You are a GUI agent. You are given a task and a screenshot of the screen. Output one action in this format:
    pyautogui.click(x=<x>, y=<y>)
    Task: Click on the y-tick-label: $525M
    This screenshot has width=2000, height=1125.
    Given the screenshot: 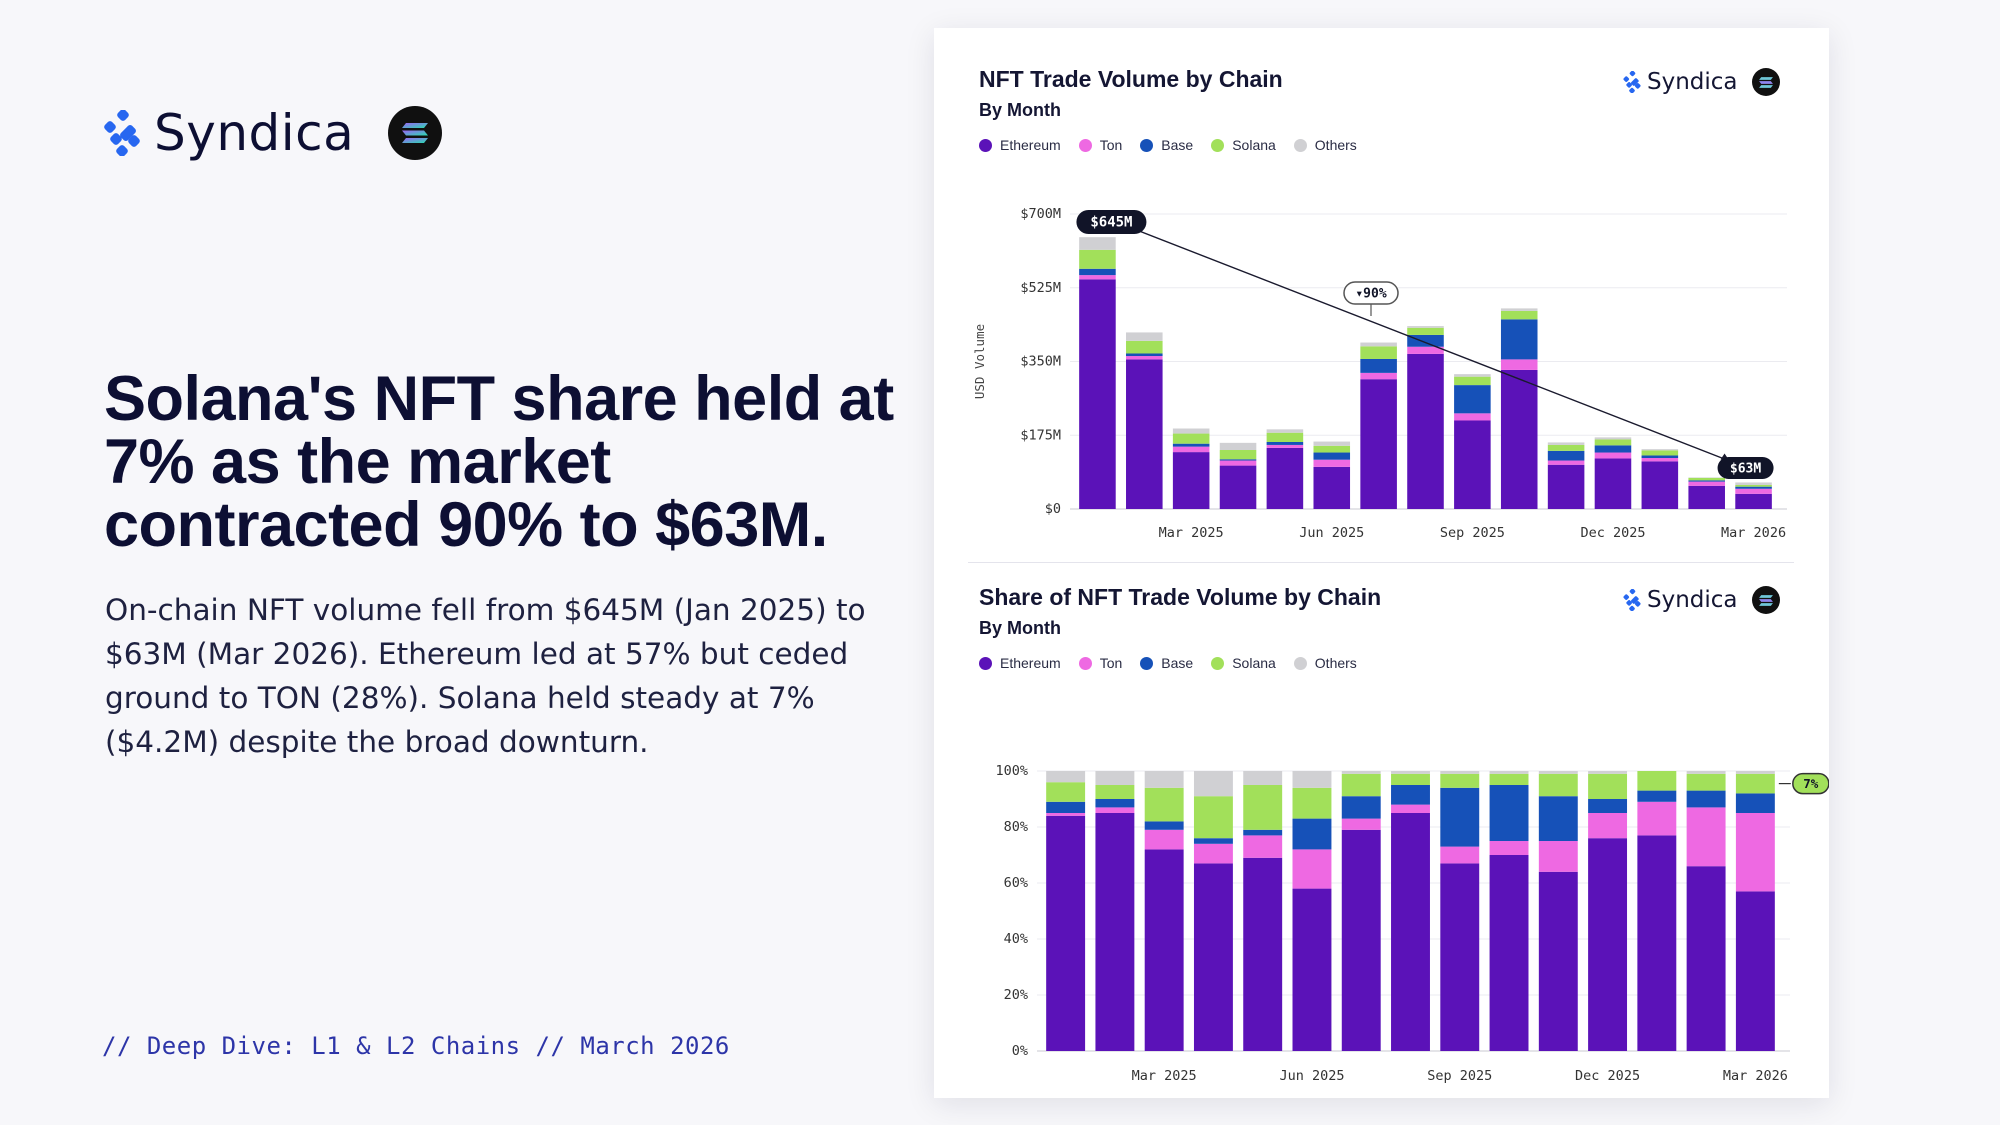 What is the action you would take?
    pyautogui.click(x=1040, y=288)
    